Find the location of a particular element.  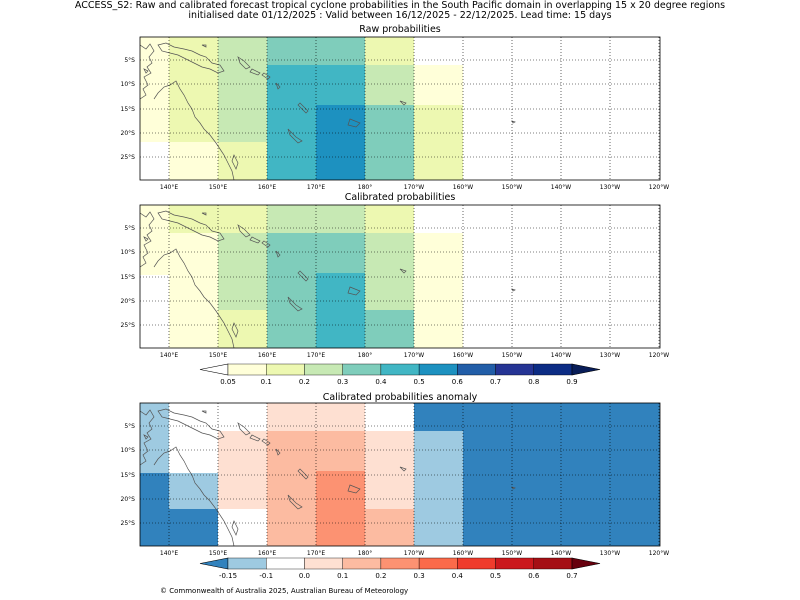

coastline-new-guinea is located at coordinates (191, 424).